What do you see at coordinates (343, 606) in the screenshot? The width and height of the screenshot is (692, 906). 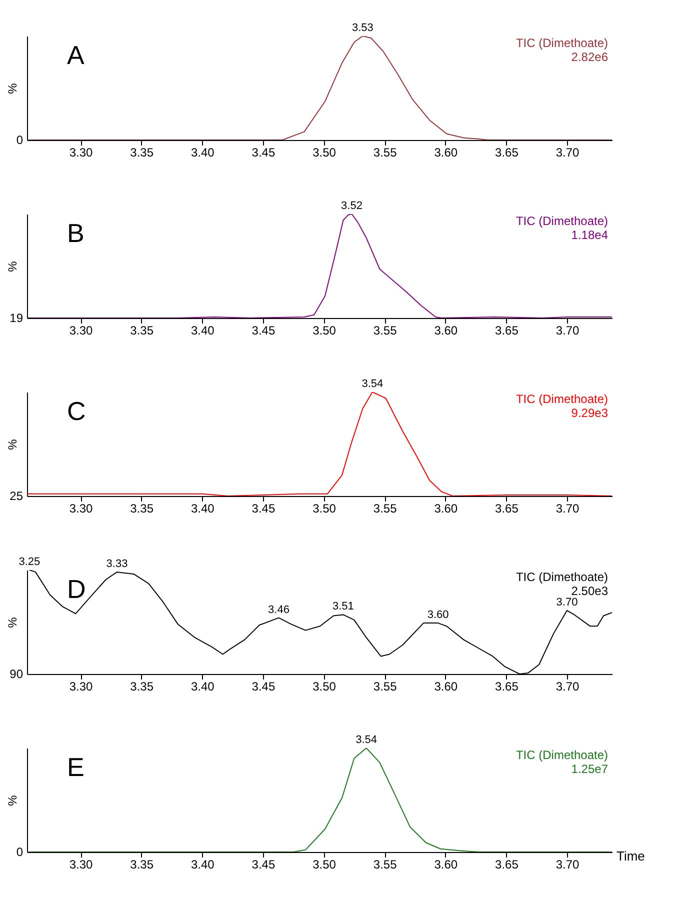 I see `annotation: 3.51` at bounding box center [343, 606].